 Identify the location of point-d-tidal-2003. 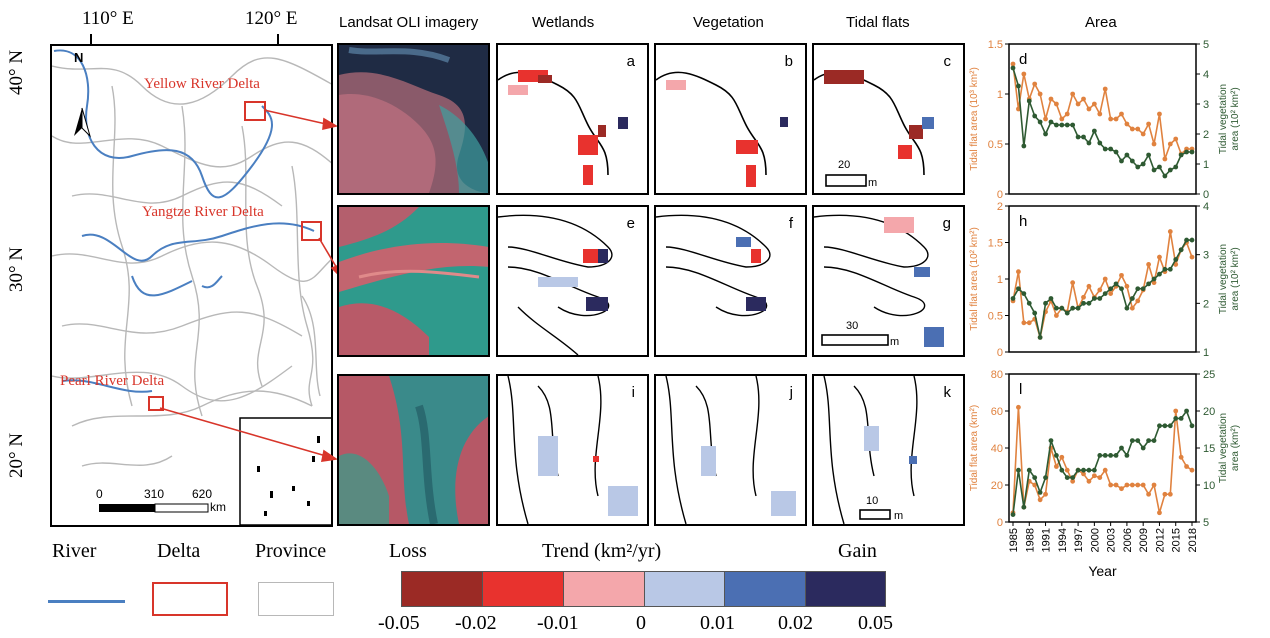
(1111, 119).